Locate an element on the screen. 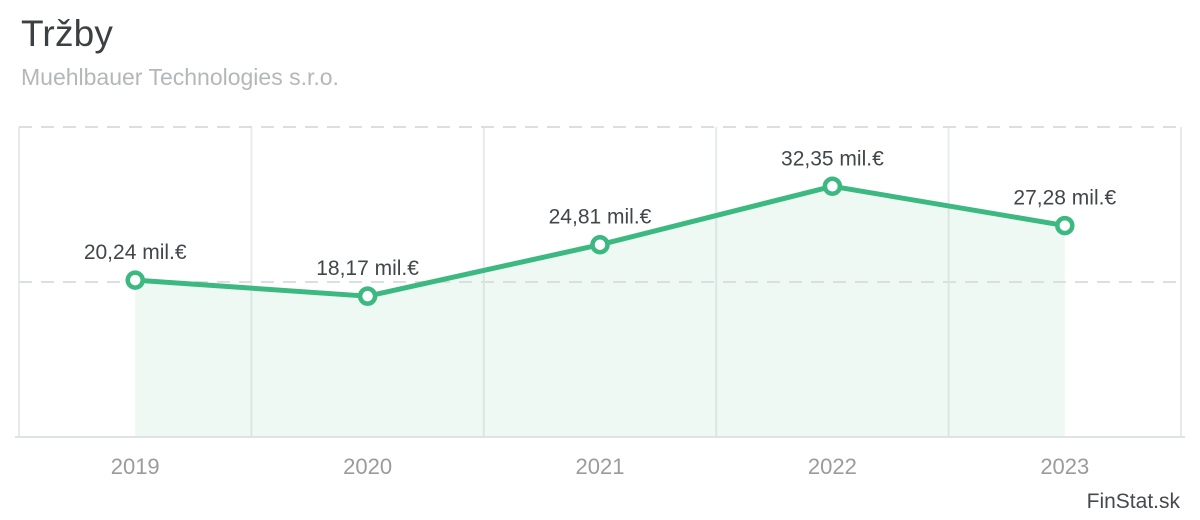 The image size is (1200, 520). x-axis-label-2021: 2021 is located at coordinates (600, 466).